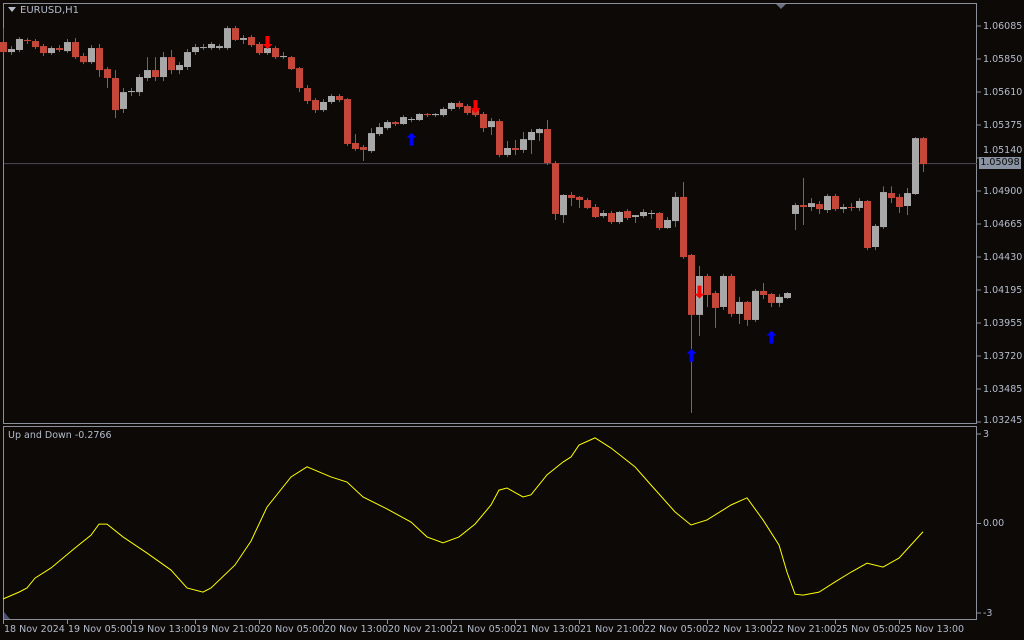  I want to click on time-tick-label: 20 Nov 05:00, so click(292, 629).